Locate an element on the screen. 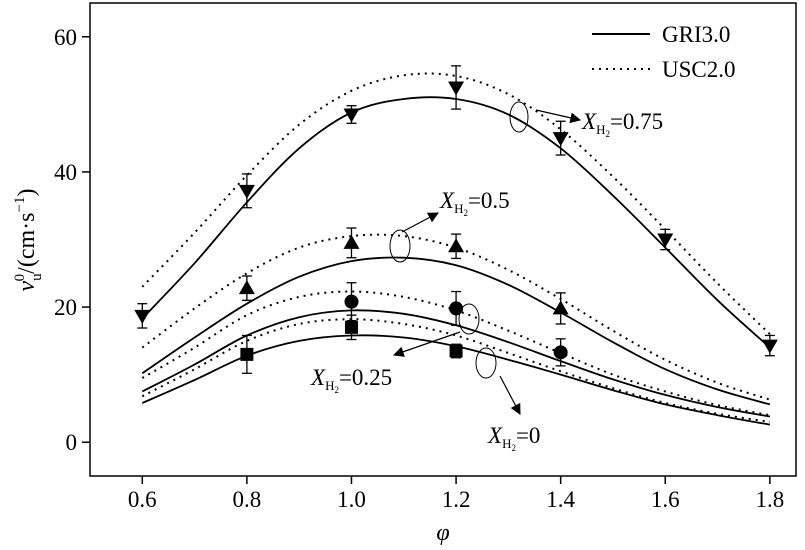  annotation-label: XH2=0 is located at coordinates (513, 438).